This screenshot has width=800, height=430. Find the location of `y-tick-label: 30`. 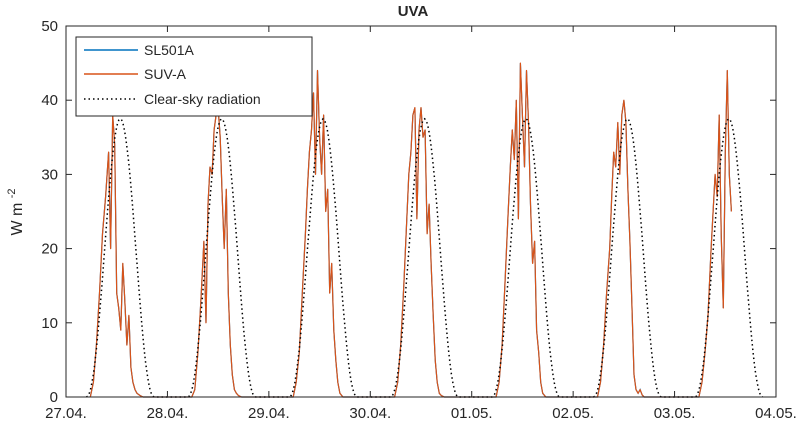

y-tick-label: 30 is located at coordinates (49, 174).